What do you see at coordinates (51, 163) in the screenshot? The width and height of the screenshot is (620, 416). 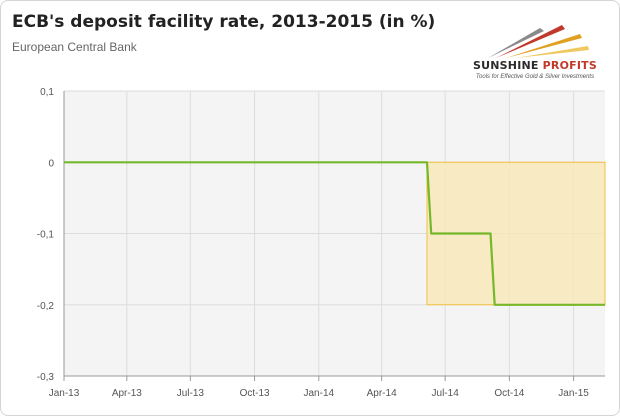 I see `y-tick-label: 0` at bounding box center [51, 163].